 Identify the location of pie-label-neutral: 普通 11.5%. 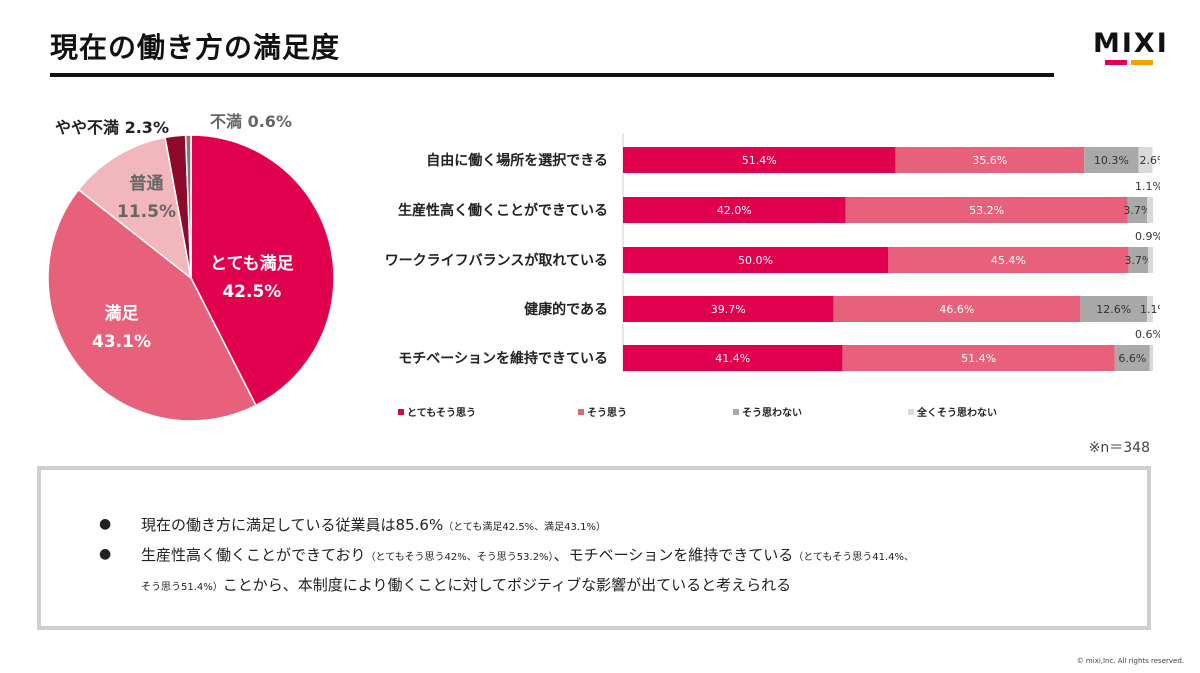
(146, 198).